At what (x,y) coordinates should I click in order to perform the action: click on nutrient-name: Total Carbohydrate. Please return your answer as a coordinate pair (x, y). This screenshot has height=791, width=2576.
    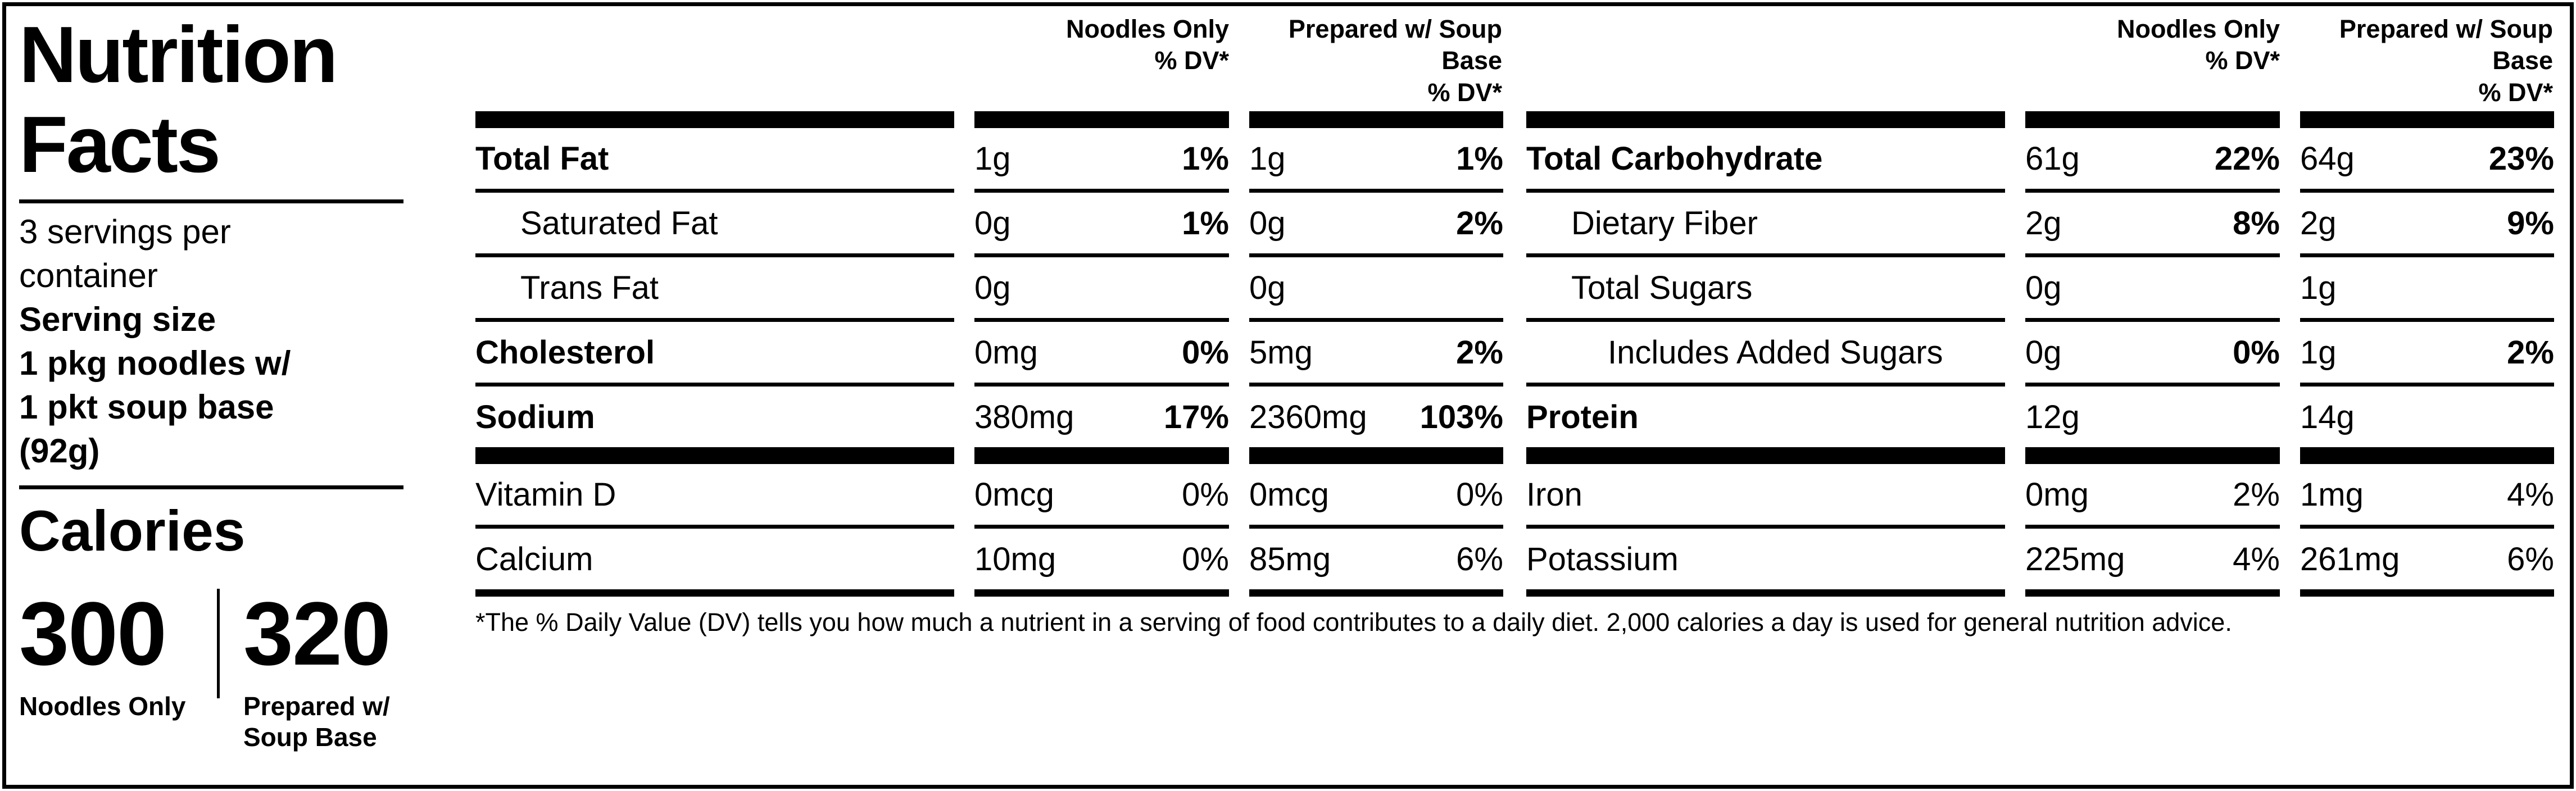
    Looking at the image, I should click on (1674, 158).